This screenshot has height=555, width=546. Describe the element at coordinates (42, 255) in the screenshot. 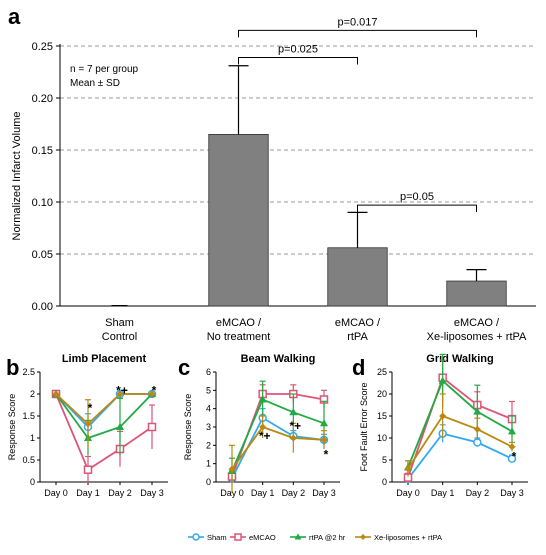

I see `y-tick-label: 0.05` at that location.